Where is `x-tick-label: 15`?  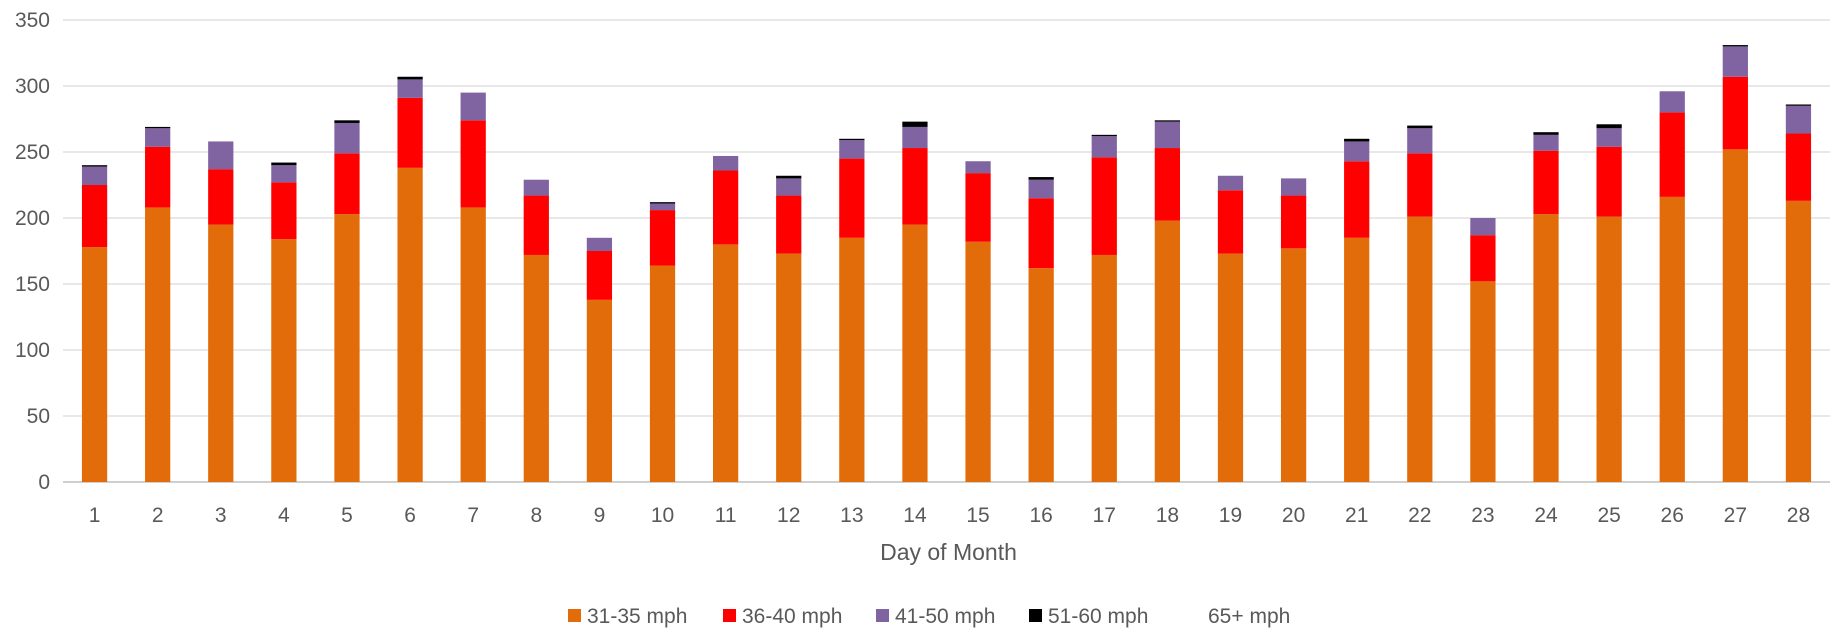 x-tick-label: 15 is located at coordinates (977, 515).